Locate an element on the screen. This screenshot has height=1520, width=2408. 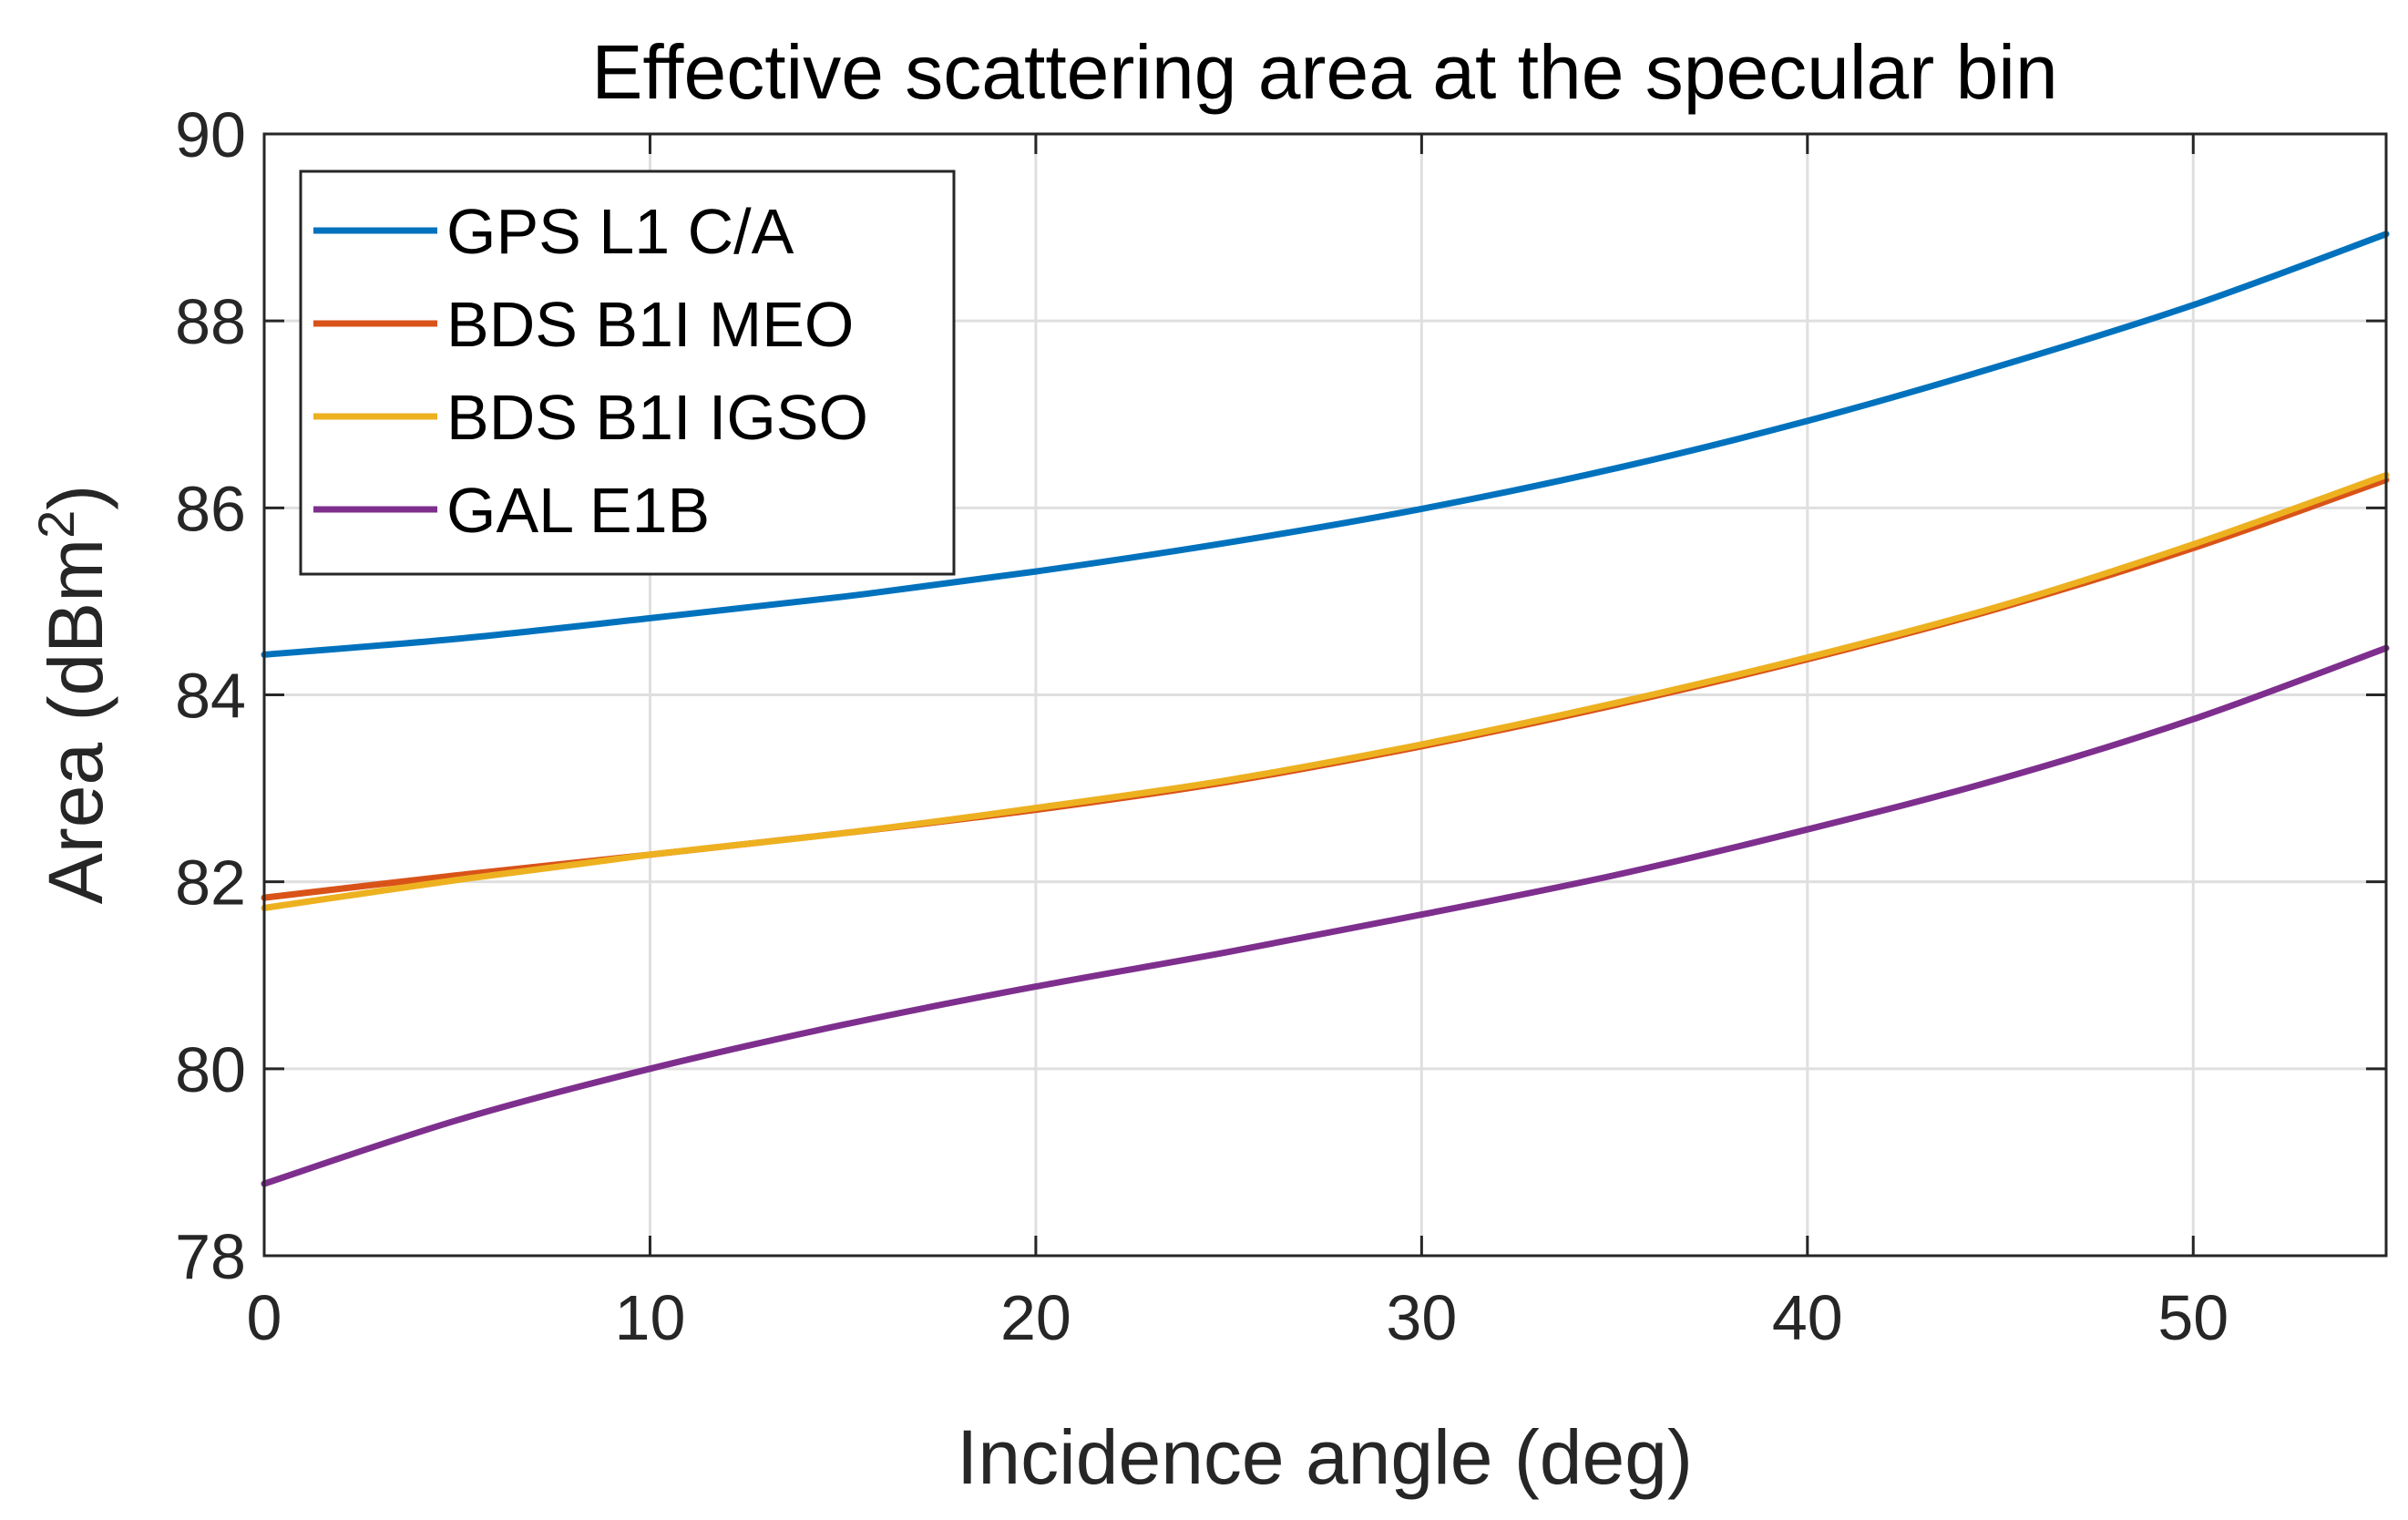
legend-items: GPS L1 C/A BDS B1I MEO BDS B1I IGSO GAL E1B is located at coordinates (590, 371).